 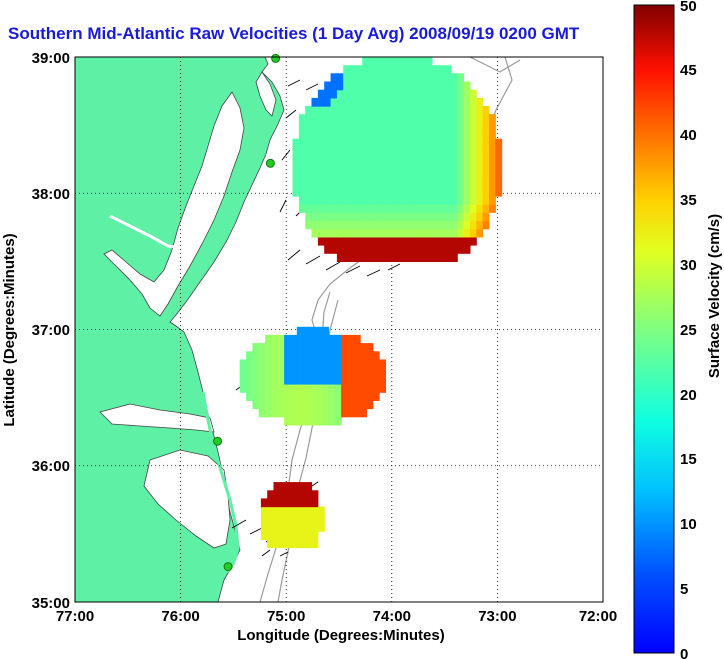 I want to click on colorbar-tick-label: 0, so click(x=684, y=652).